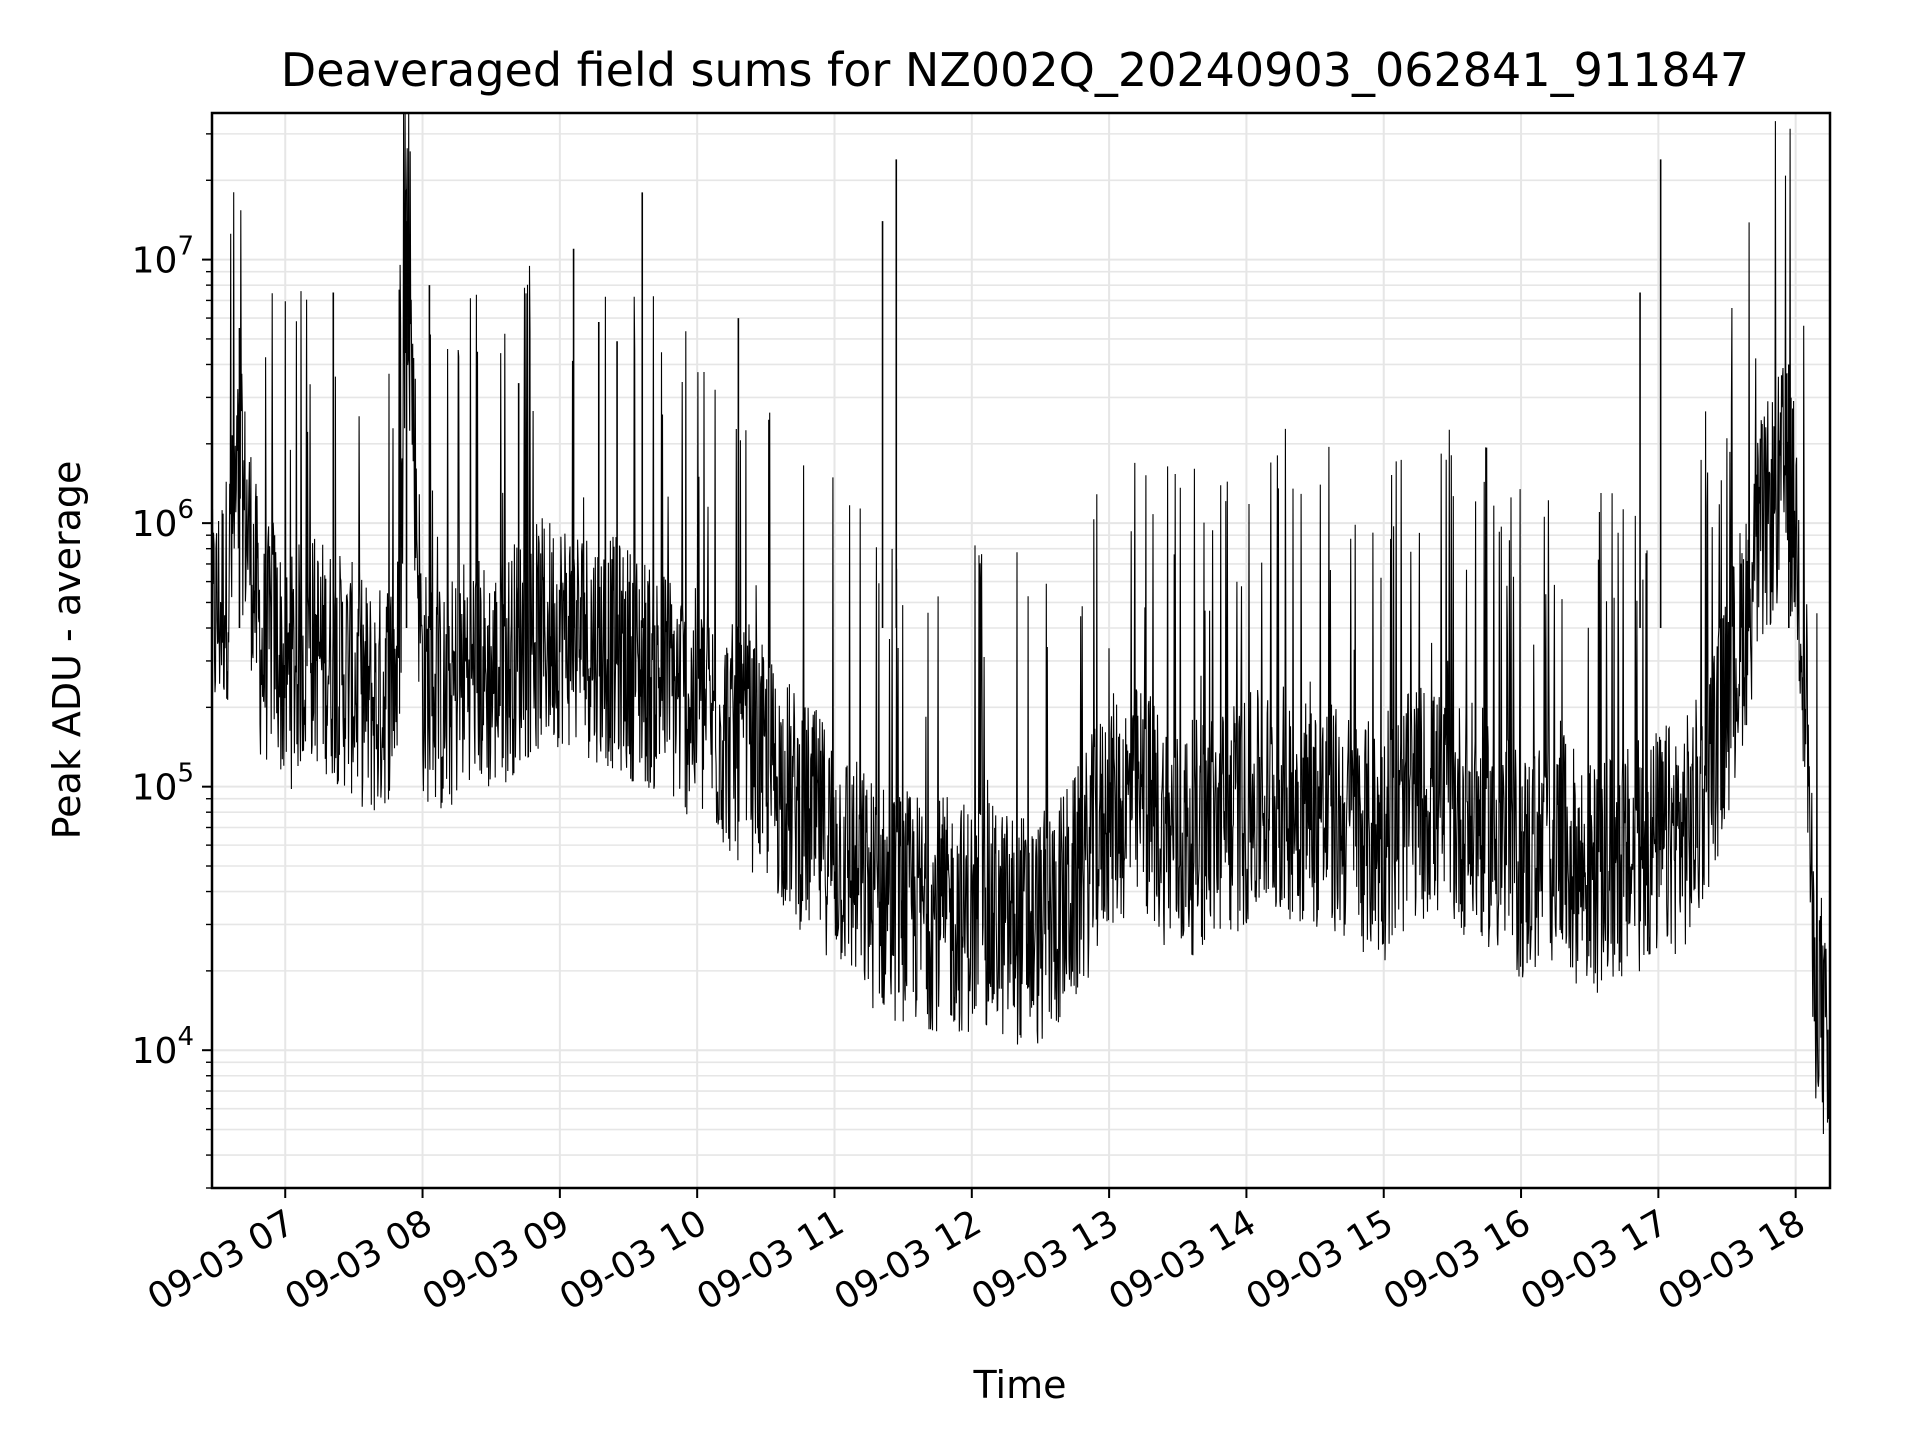 The image size is (1920, 1440). Describe the element at coordinates (1457, 1260) in the screenshot. I see `x-tick-label: 09-03 16` at that location.